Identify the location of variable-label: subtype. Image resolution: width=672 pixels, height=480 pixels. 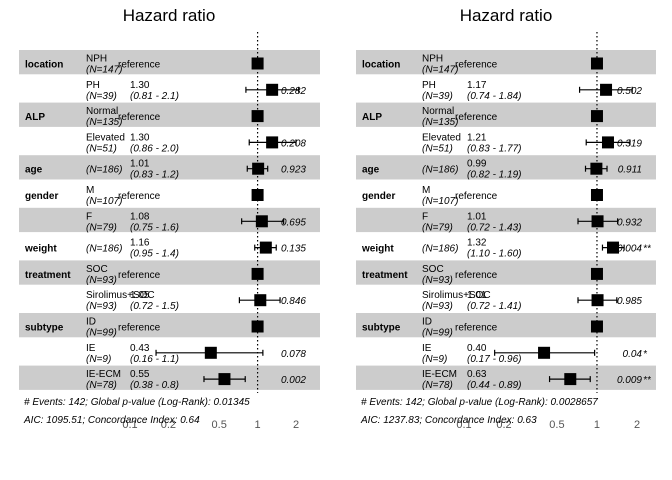
(44, 328).